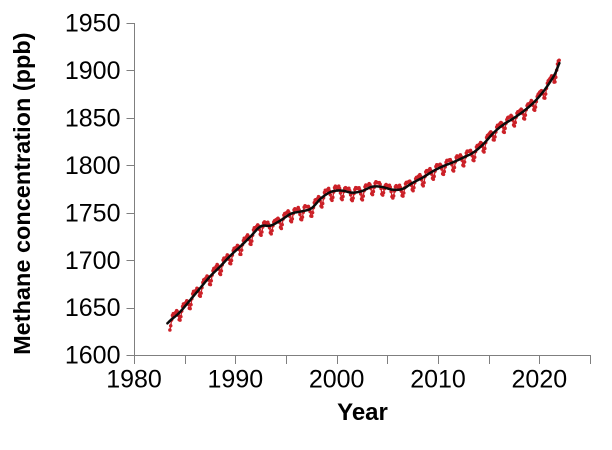 This screenshot has width=612, height=450. What do you see at coordinates (93, 213) in the screenshot?
I see `y-tick-label: 1750` at bounding box center [93, 213].